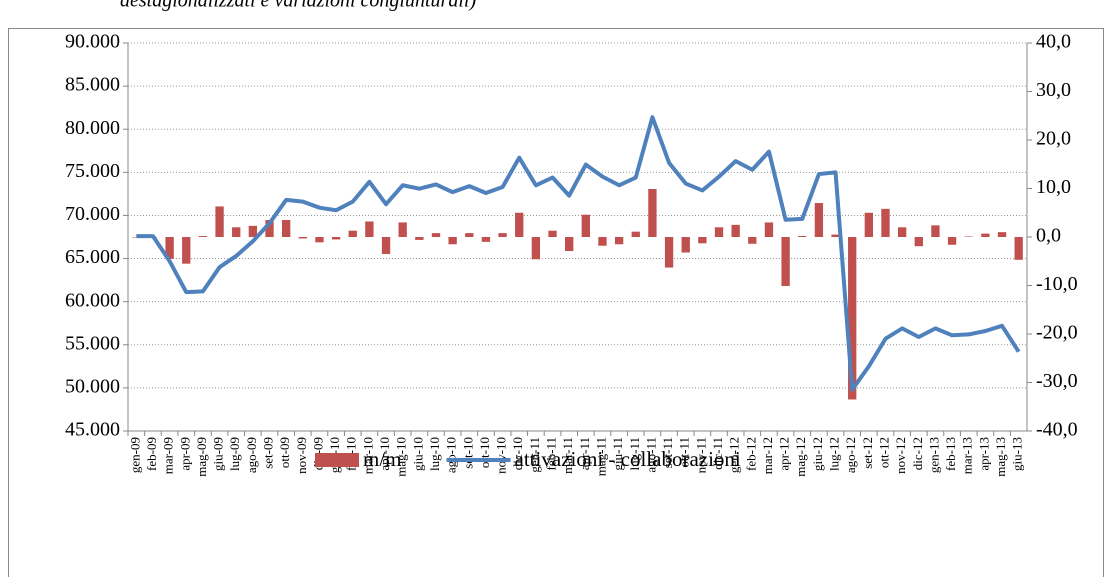 Image resolution: width=1112 pixels, height=577 pixels. I want to click on x-tick-label: feb-13, so click(950, 454).